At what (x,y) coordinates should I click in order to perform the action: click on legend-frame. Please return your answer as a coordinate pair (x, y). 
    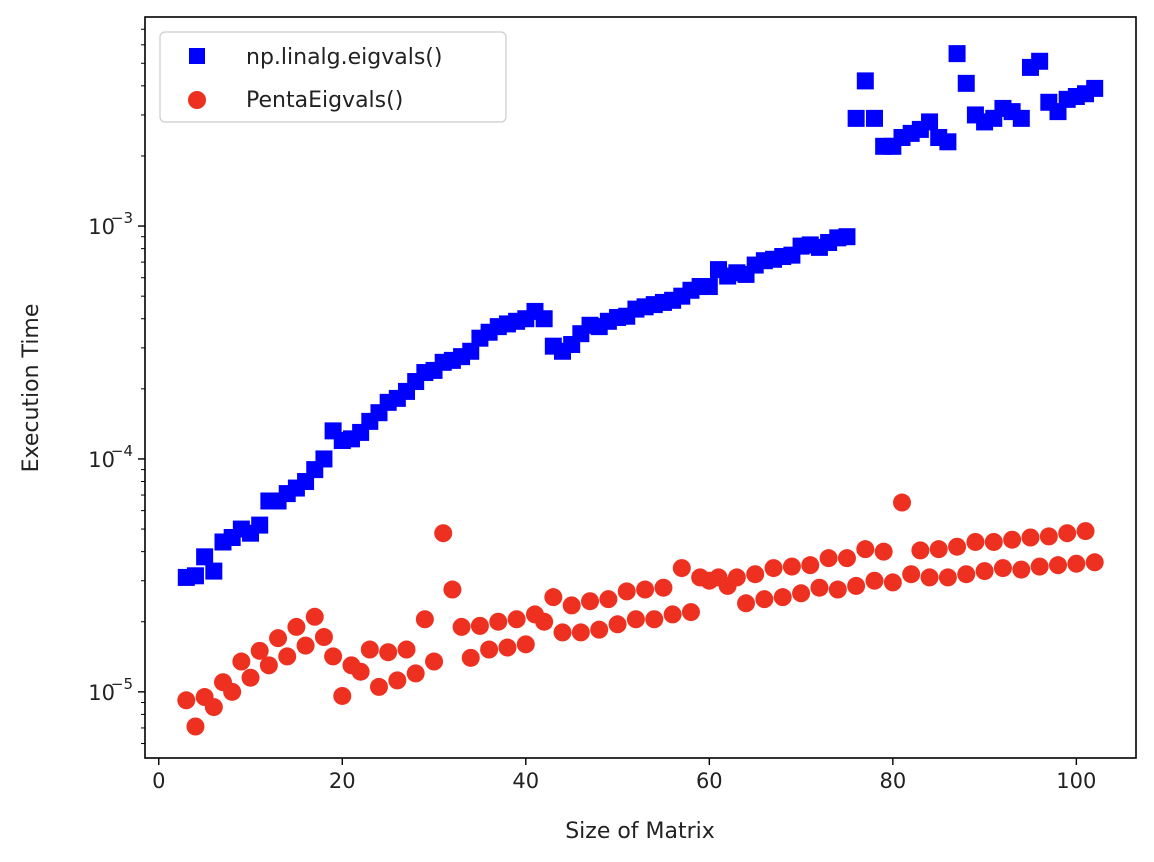
    Looking at the image, I should click on (333, 77).